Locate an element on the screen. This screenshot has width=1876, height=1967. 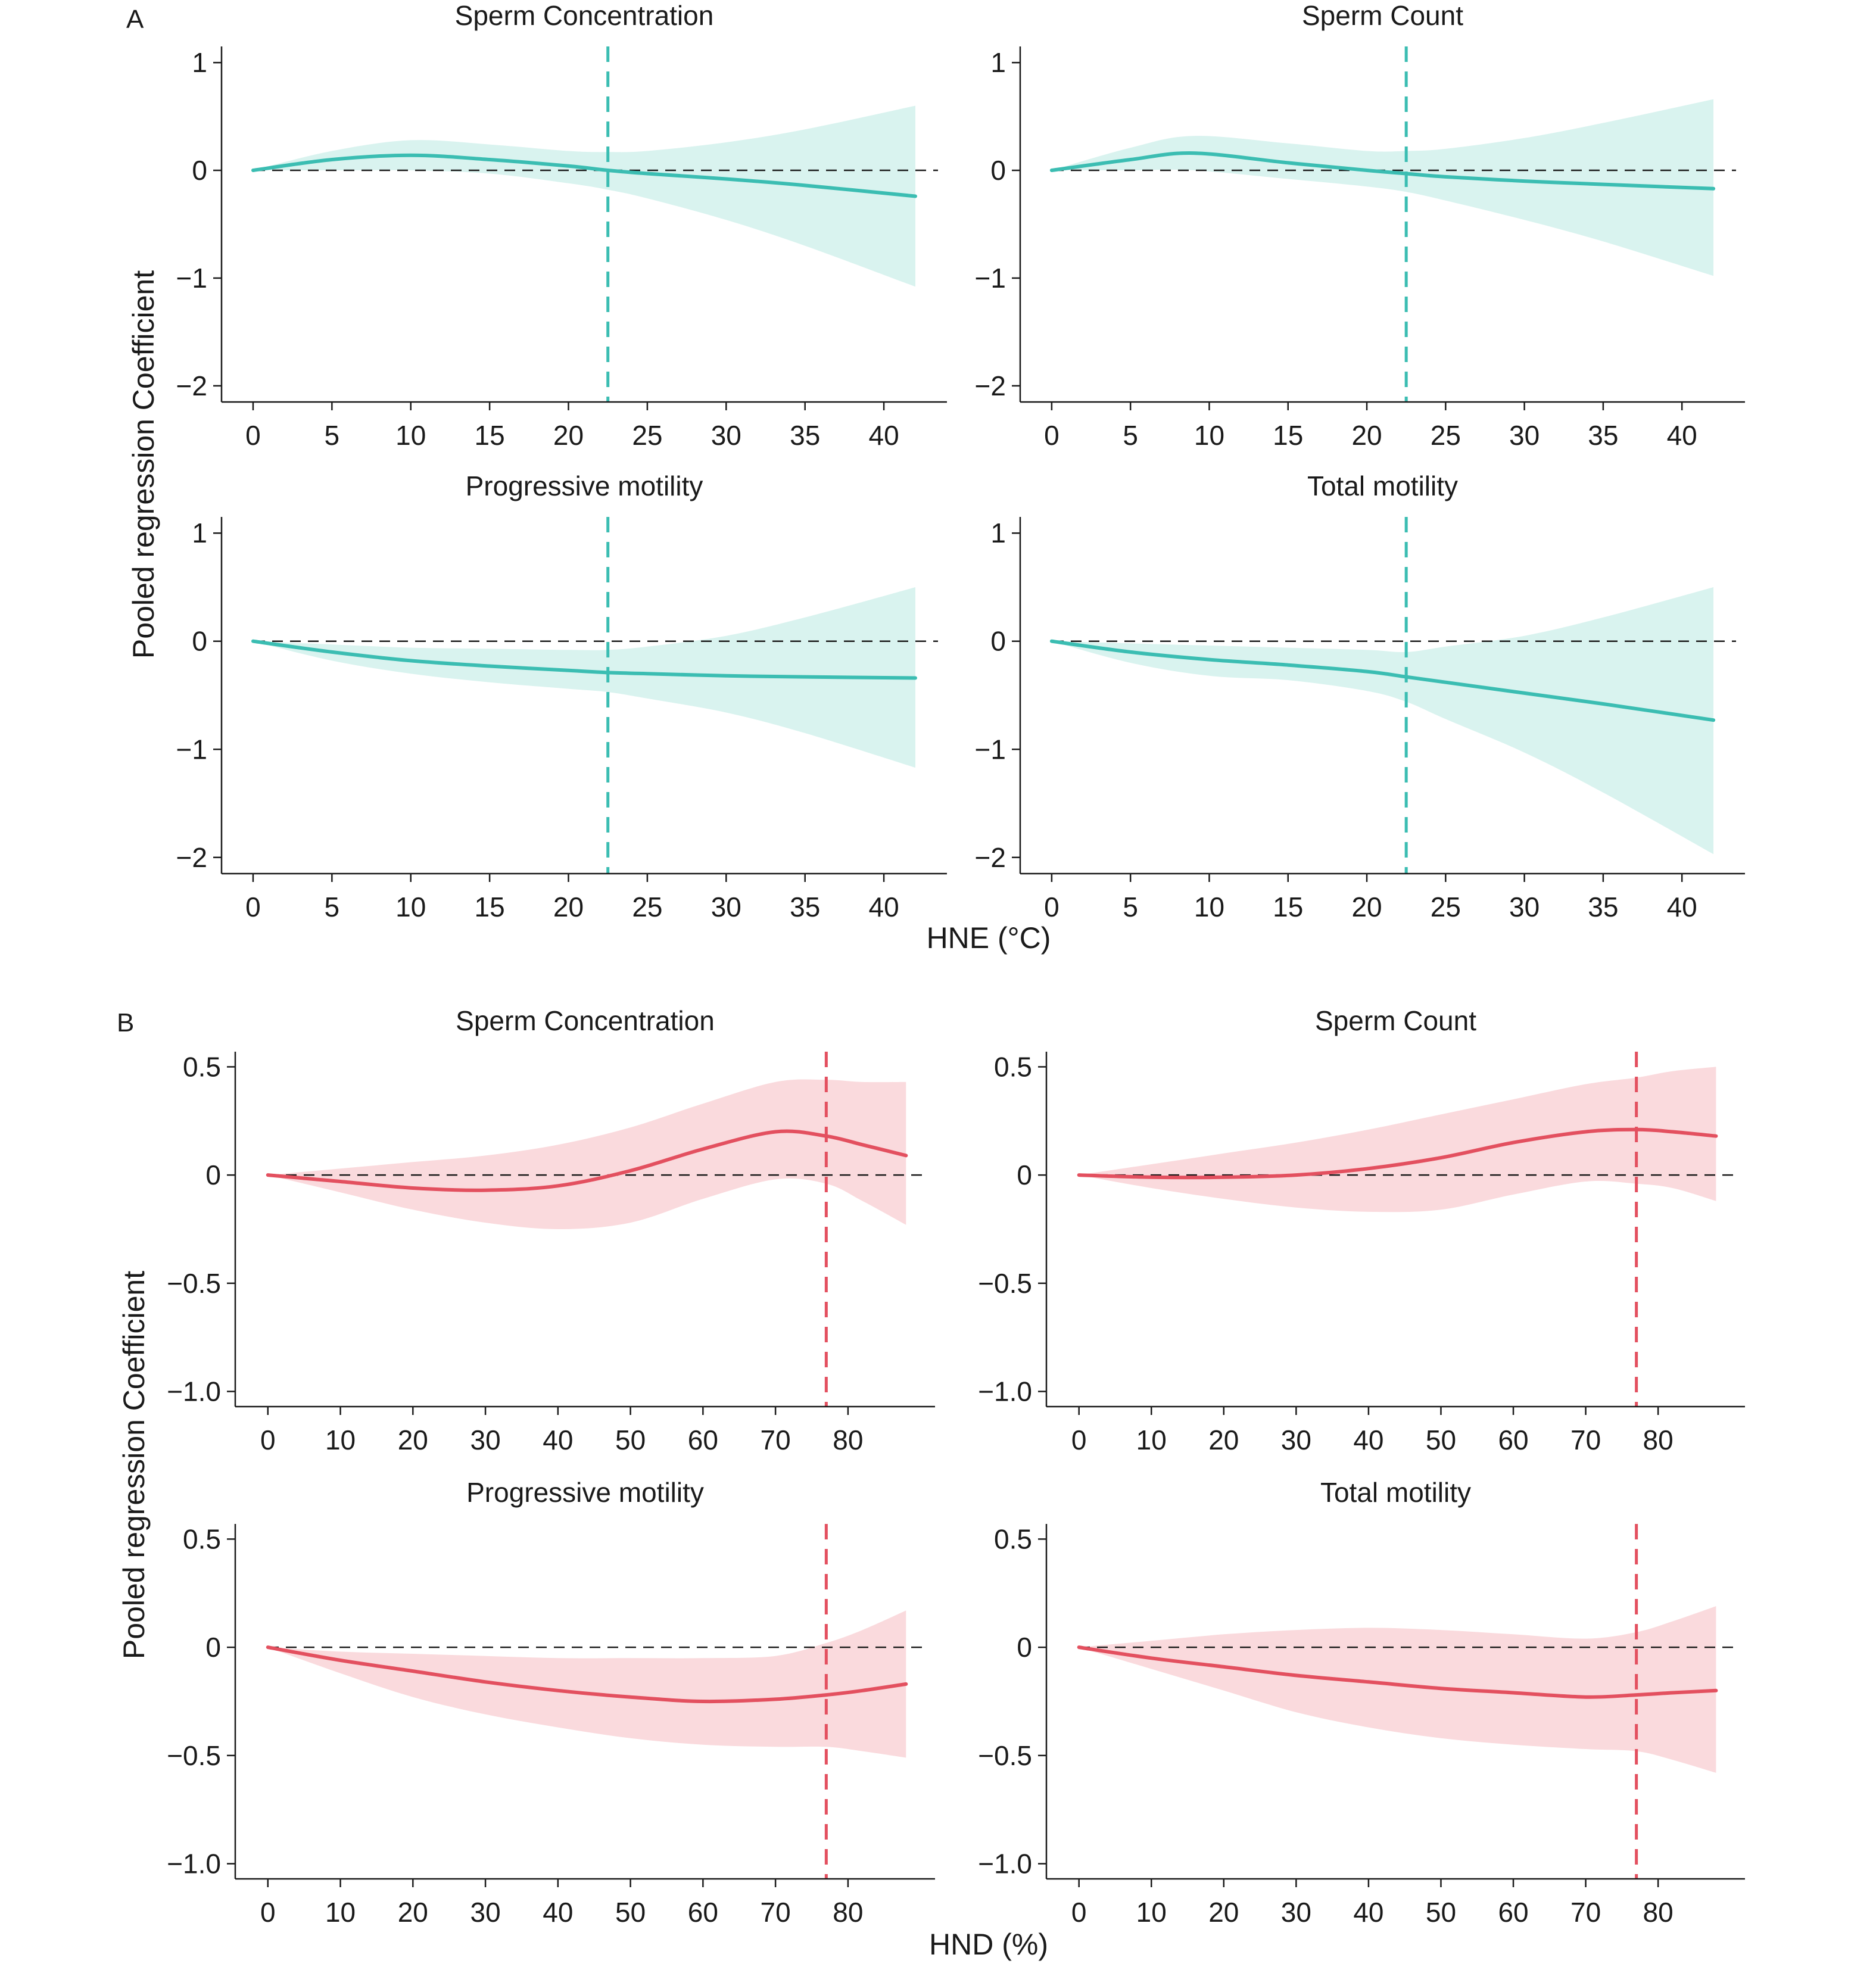
x-axis-label-b: HND (%) is located at coordinates (988, 1944).